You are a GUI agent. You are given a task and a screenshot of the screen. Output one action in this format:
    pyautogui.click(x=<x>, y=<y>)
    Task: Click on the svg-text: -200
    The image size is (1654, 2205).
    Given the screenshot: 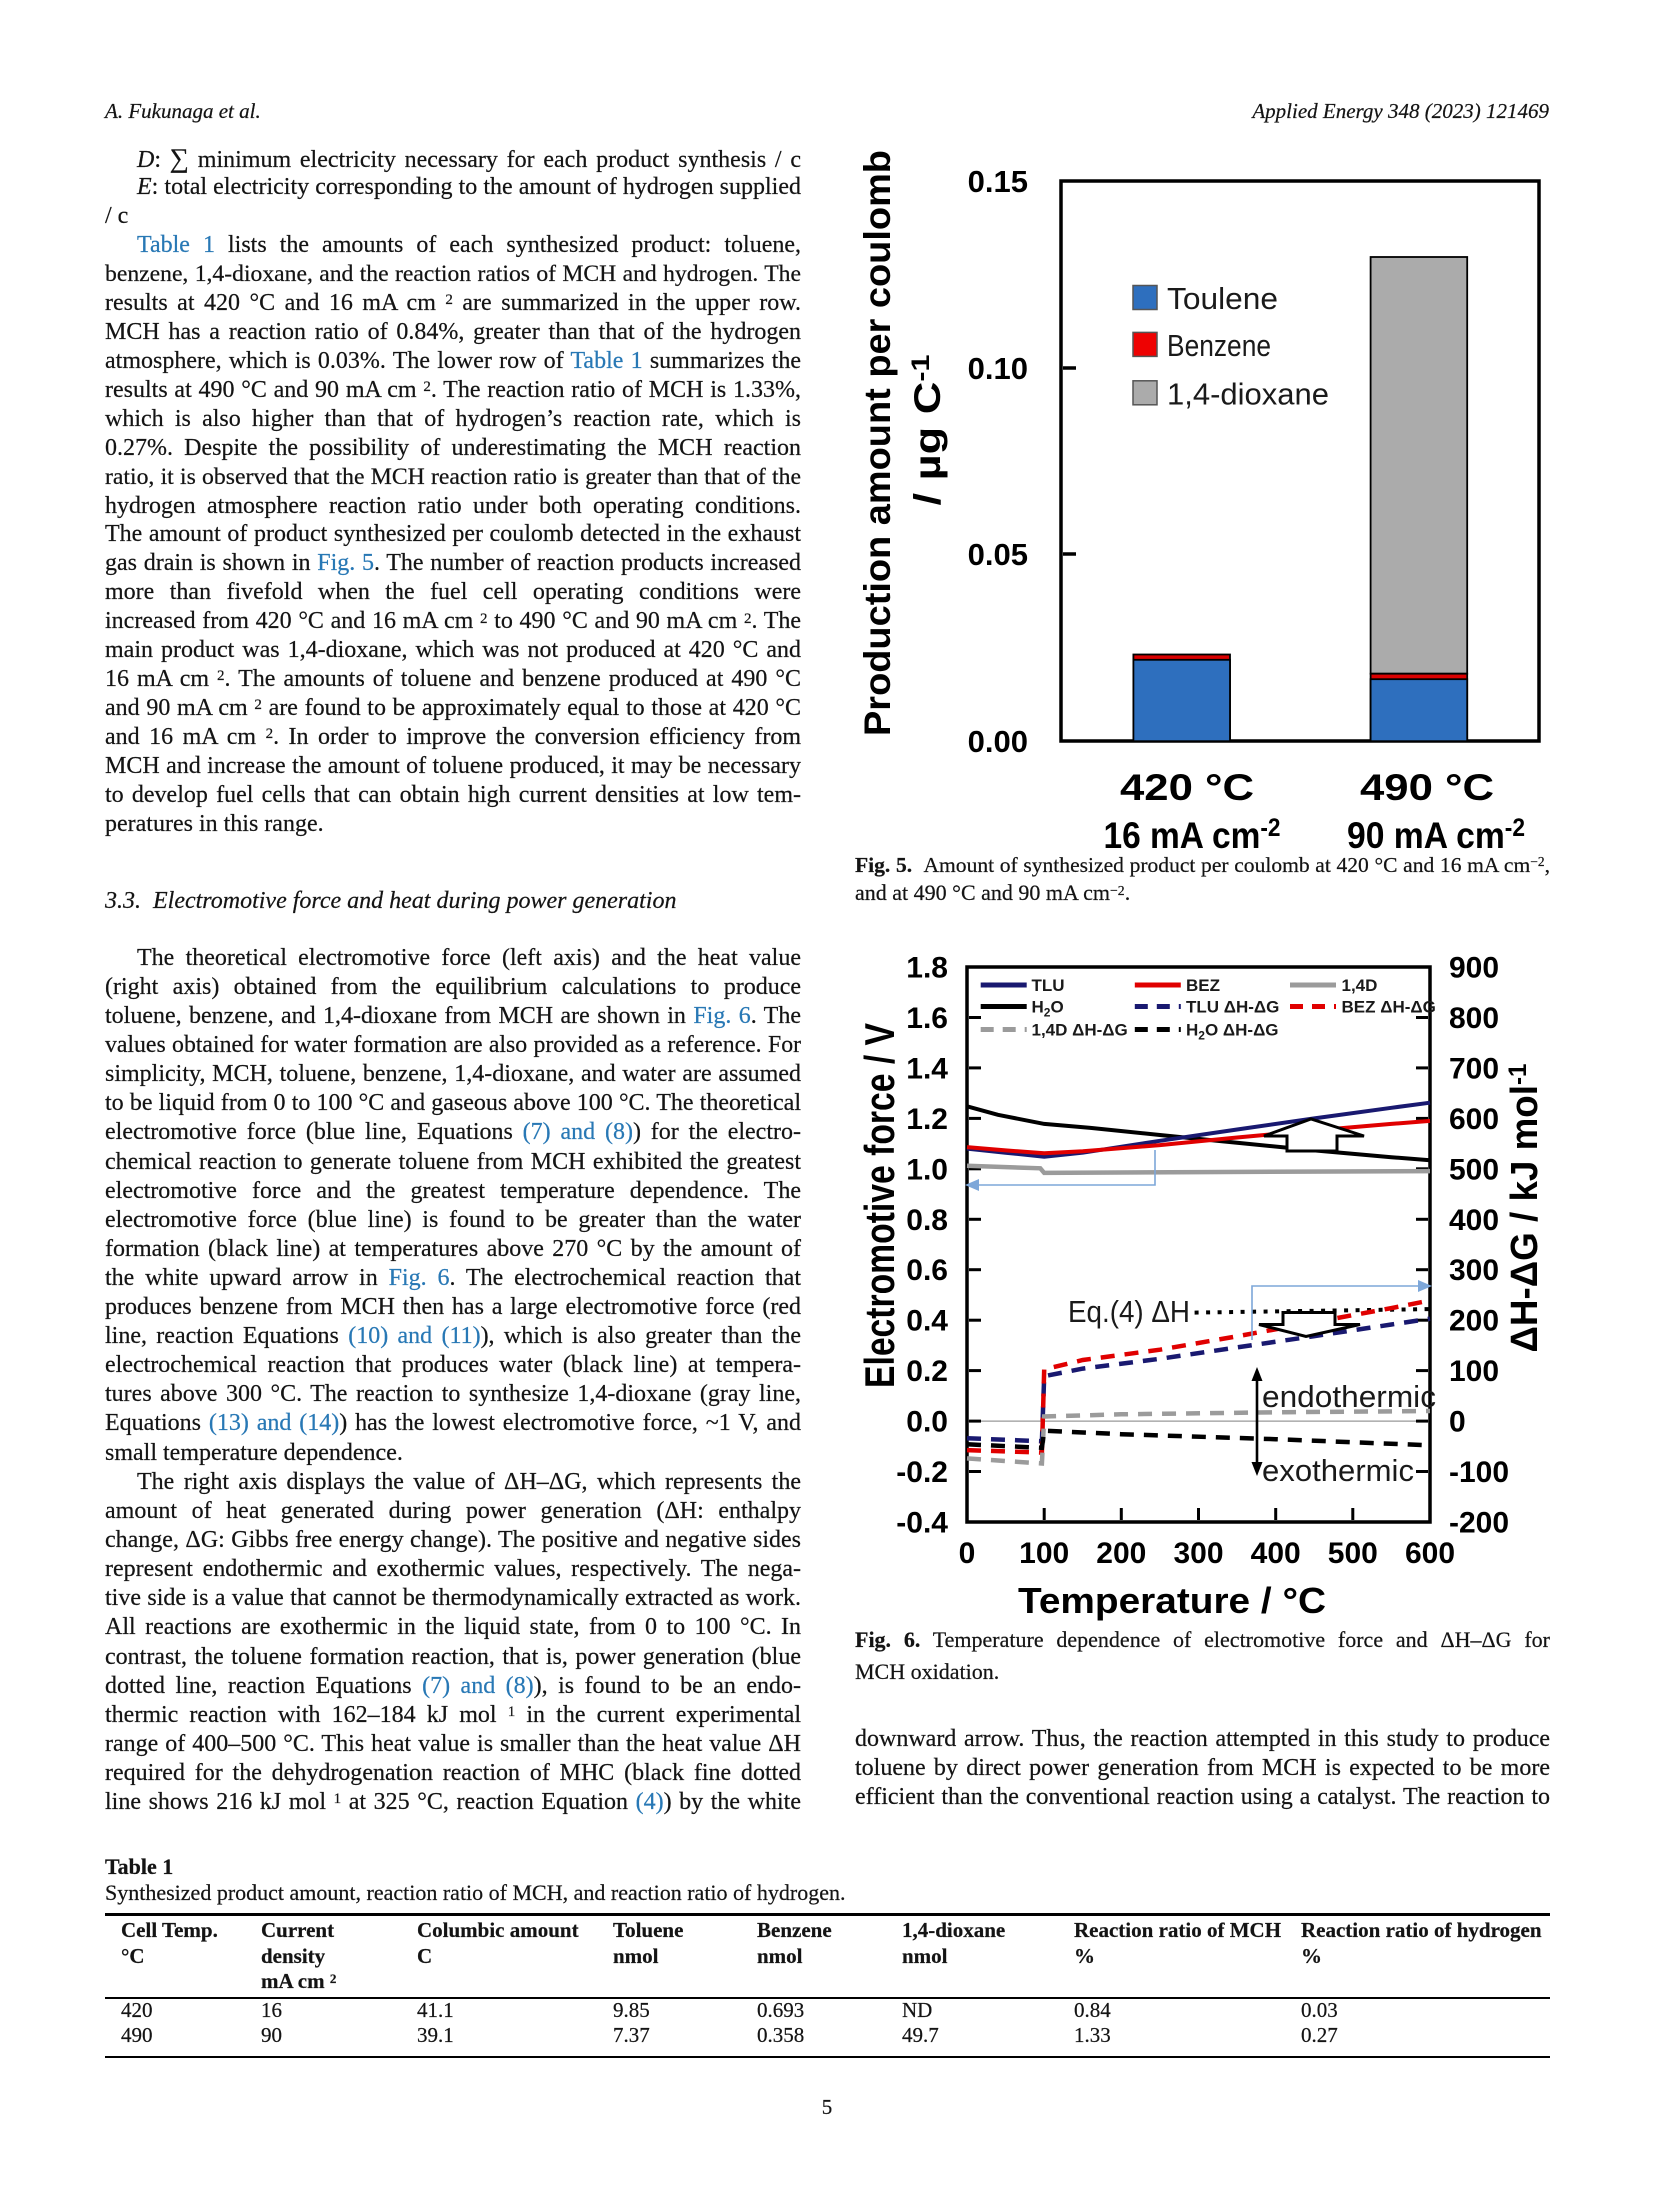 What is the action you would take?
    pyautogui.click(x=1479, y=1523)
    